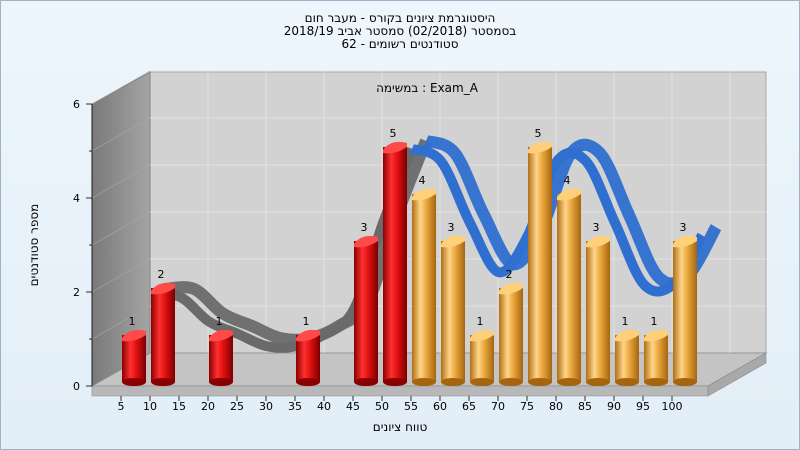 Image resolution: width=800 pixels, height=450 pixels. What do you see at coordinates (382, 406) in the screenshot?
I see `x-tick-label: 50` at bounding box center [382, 406].